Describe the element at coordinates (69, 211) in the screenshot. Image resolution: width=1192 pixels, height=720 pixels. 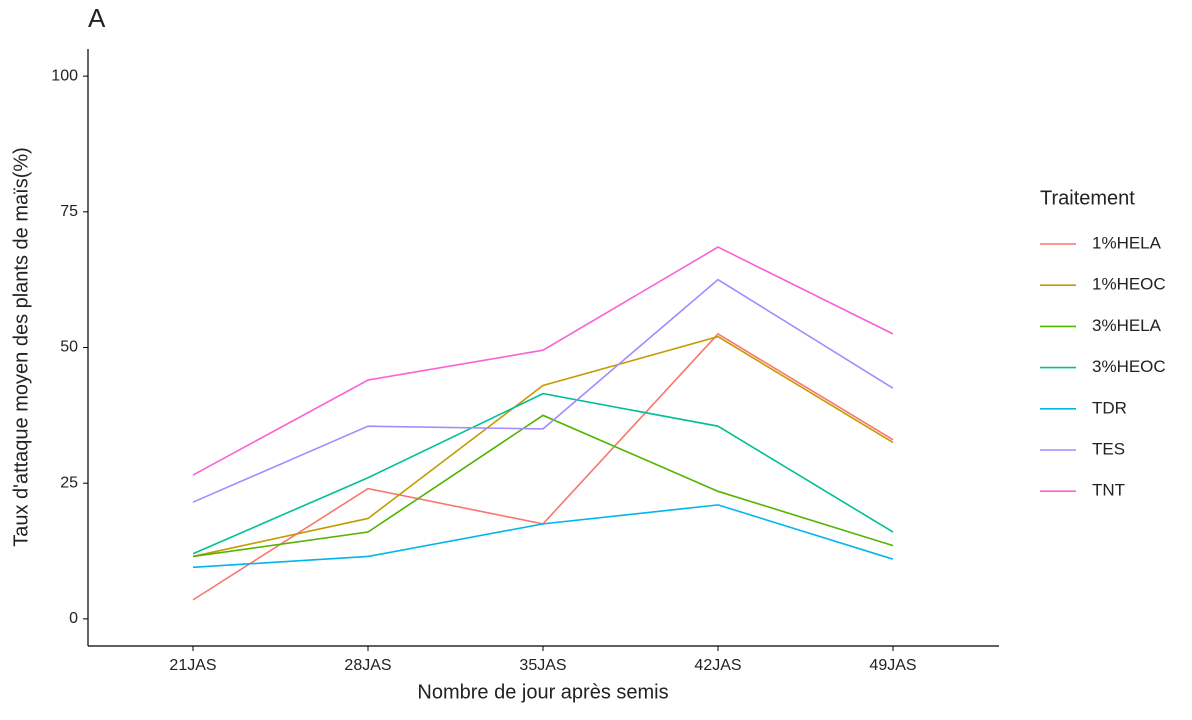
I see `y-tick-label: 75` at that location.